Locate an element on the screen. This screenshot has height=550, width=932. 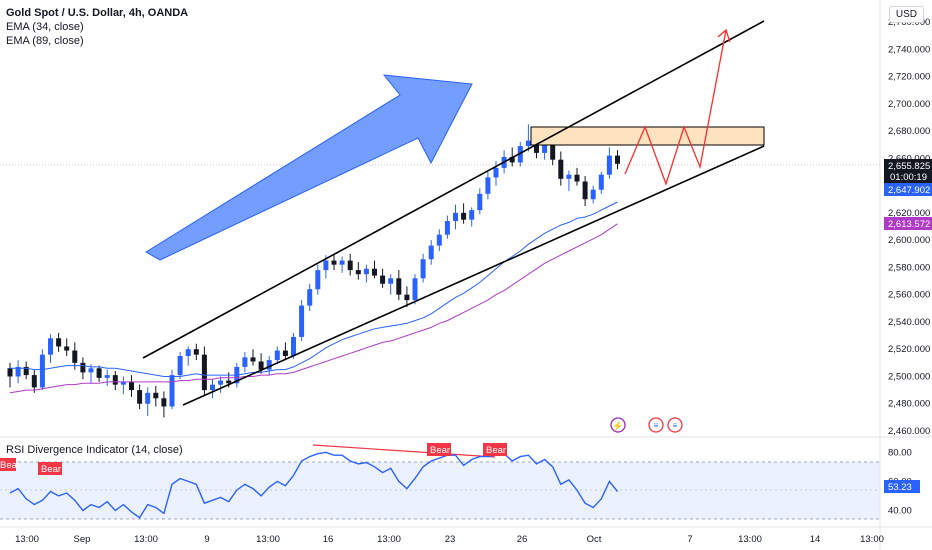
price-tick-label: 2,600.000 is located at coordinates (909, 240).